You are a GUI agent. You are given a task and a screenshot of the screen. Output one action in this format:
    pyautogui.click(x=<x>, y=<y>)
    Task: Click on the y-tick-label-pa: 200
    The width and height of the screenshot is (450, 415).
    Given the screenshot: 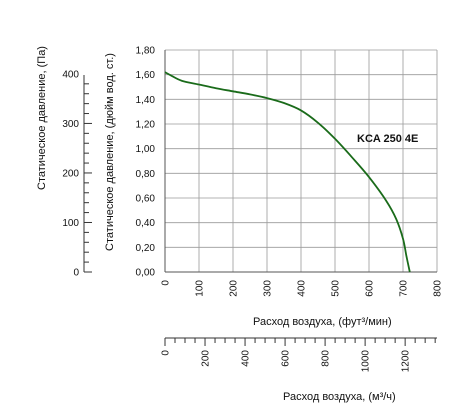 What is the action you would take?
    pyautogui.click(x=70, y=173)
    